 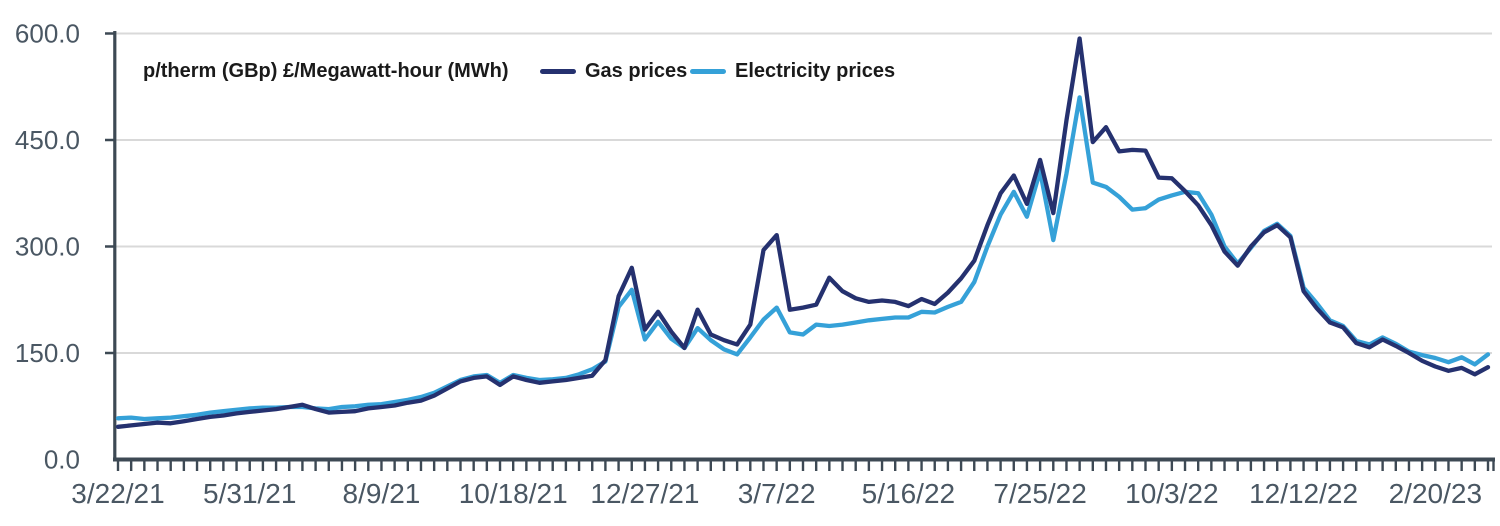 I want to click on x-tick-label: 8/9/21, so click(x=382, y=493).